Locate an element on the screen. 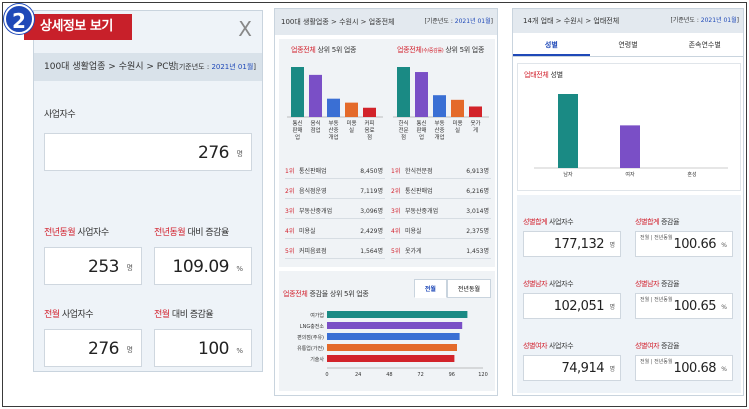  stat-rate-label: 성별합계 증감율 is located at coordinates (657, 222).